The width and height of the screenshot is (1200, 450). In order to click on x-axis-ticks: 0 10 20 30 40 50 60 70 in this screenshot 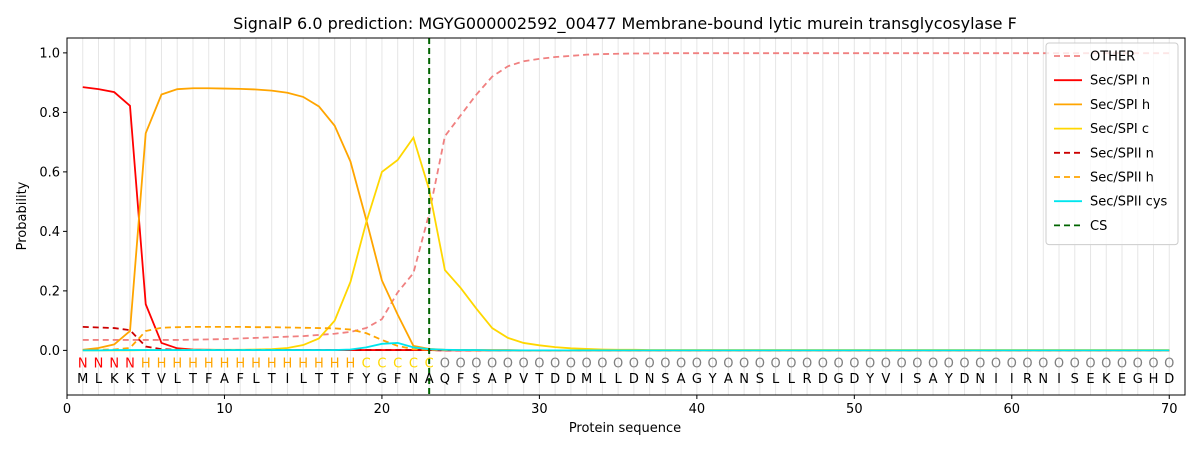, I will do `click(620, 406)`.